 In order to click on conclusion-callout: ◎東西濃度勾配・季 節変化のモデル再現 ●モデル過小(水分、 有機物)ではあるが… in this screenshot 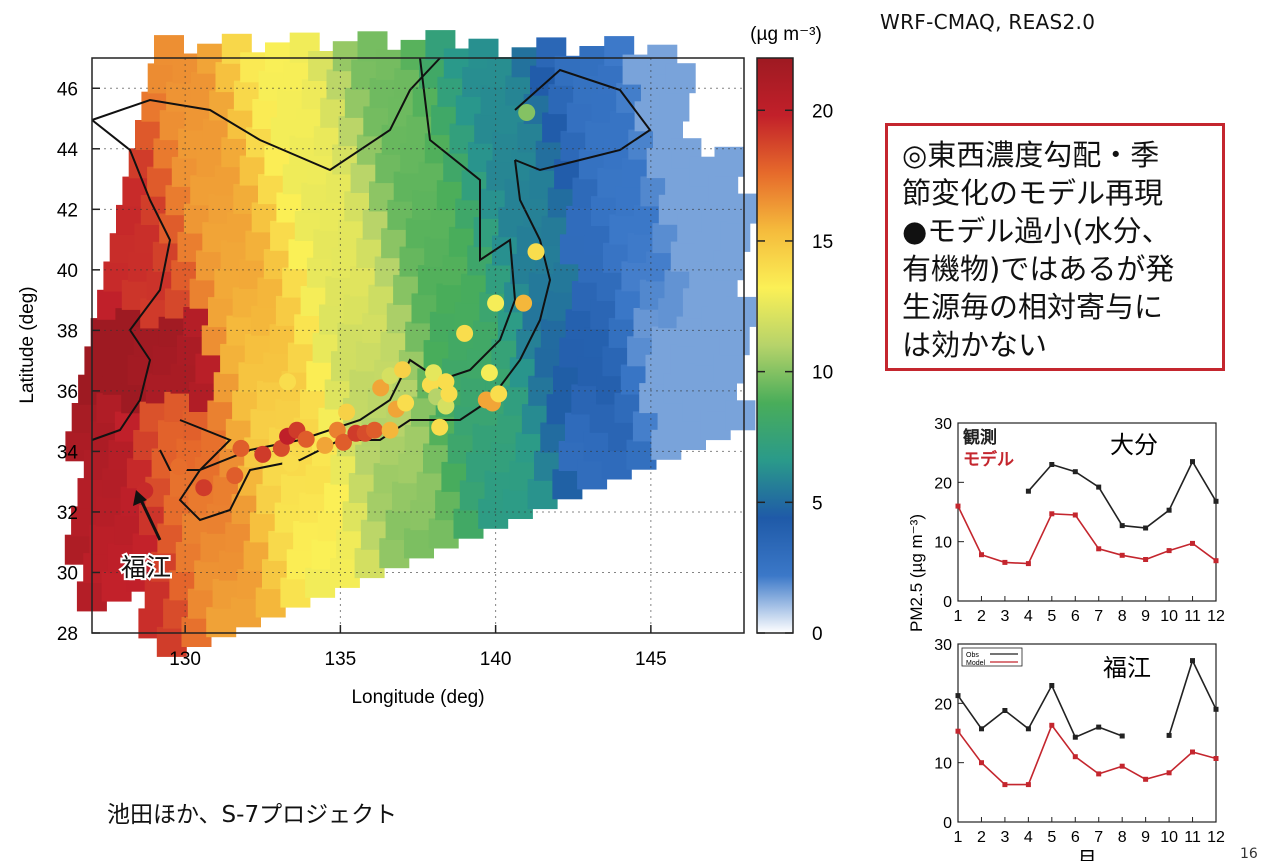, I will do `click(1055, 247)`.